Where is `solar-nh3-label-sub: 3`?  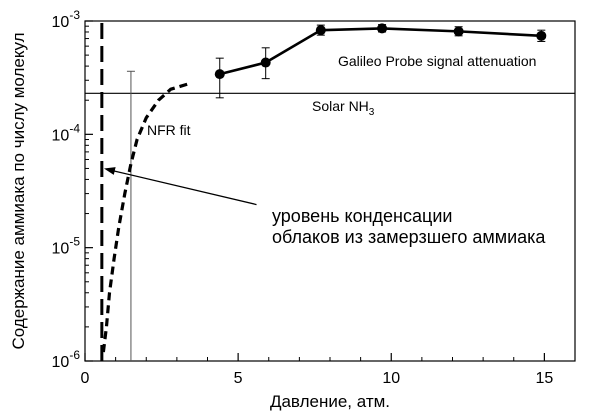 solar-nh3-label-sub: 3 is located at coordinates (372, 112).